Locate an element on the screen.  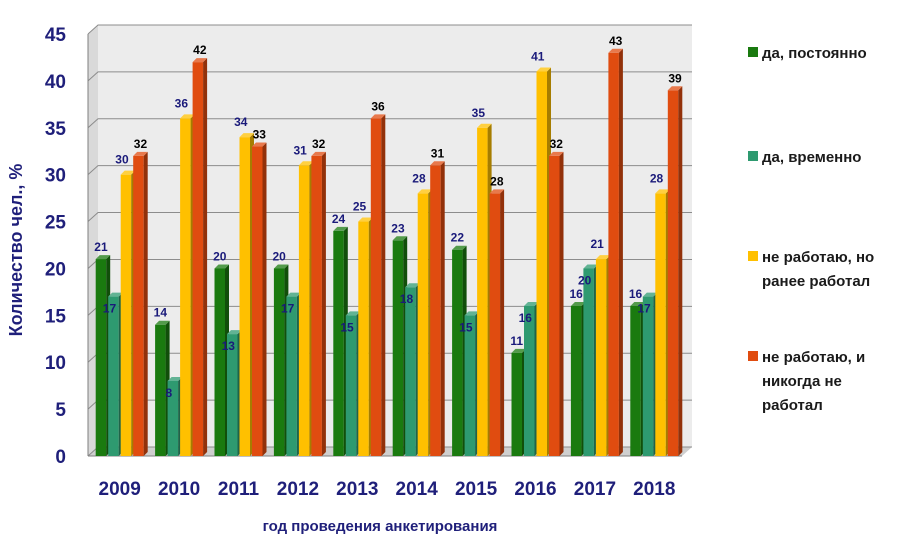
y-axis-title: Количество чел., % is located at coordinates (16, 250).